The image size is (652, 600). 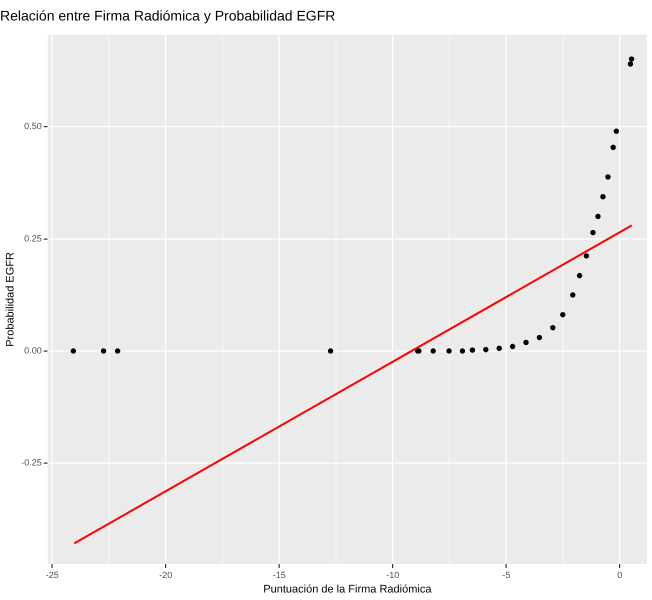 I want to click on chart-title: Relación entre Firma Radiómica y Probabilidad EGFR, so click(x=168, y=15).